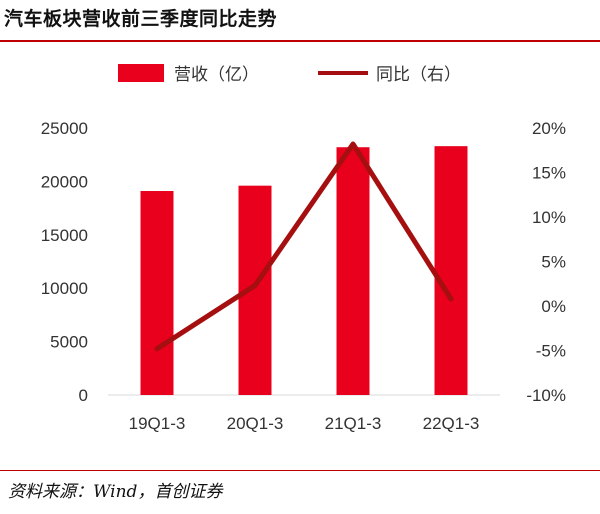  What do you see at coordinates (64, 235) in the screenshot?
I see `y-left-tick-label: 15000` at bounding box center [64, 235].